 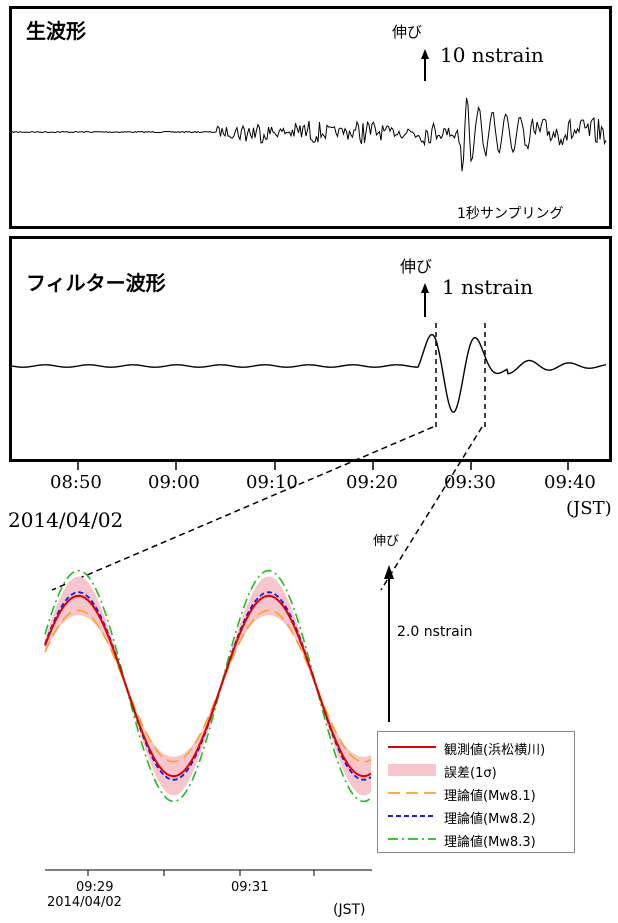 I want to click on legend-item-observed: 観測値(浜松横川), so click(x=476, y=747).